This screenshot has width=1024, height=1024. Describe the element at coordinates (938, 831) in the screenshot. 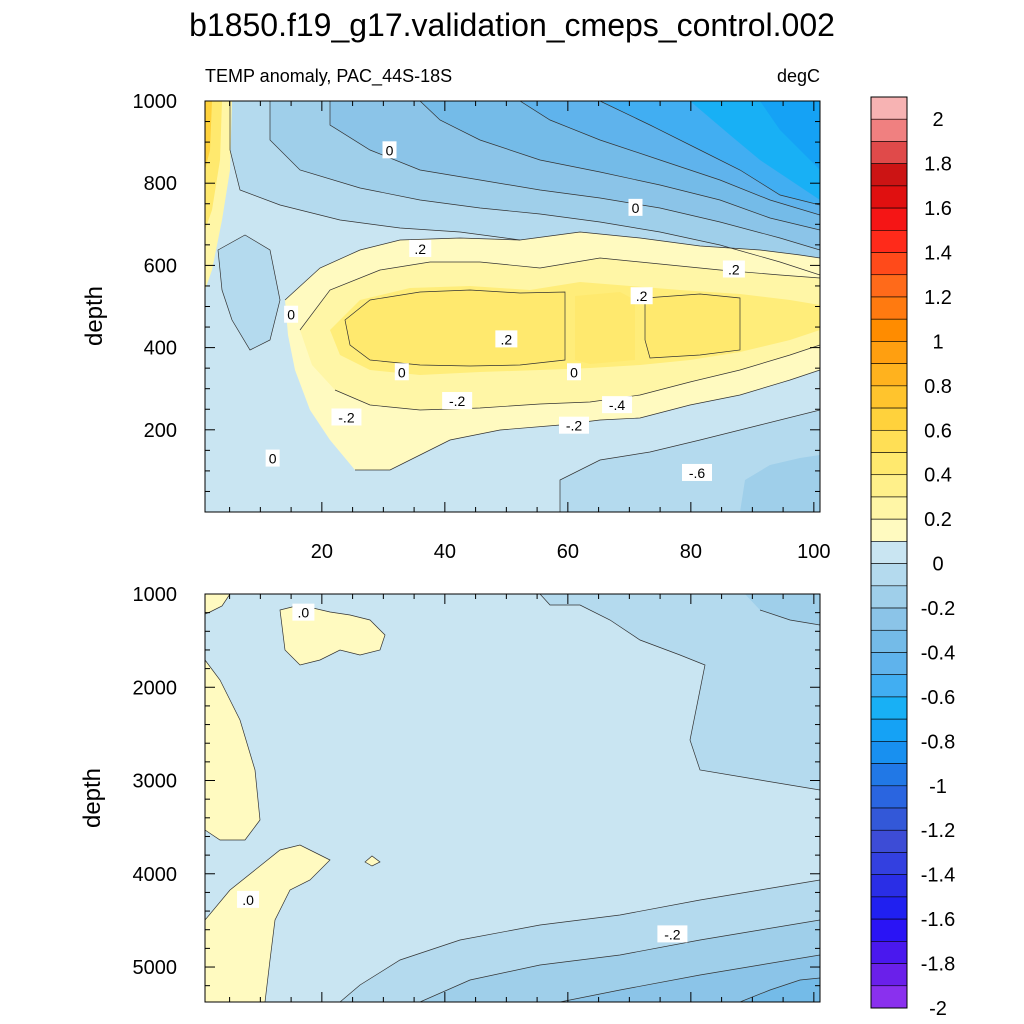

I see `colorbar-label: -1.2` at that location.